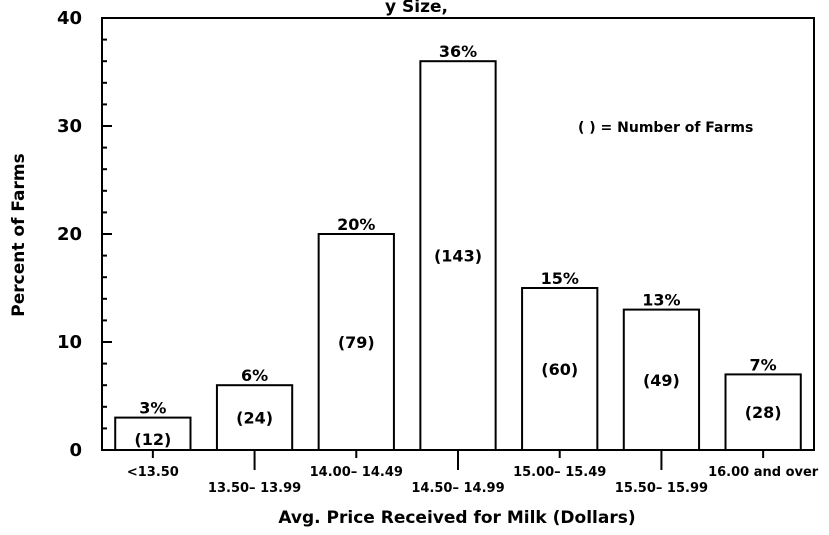 This screenshot has height=535, width=829. What do you see at coordinates (661, 300) in the screenshot?
I see `bar-percent-label: 13%` at bounding box center [661, 300].